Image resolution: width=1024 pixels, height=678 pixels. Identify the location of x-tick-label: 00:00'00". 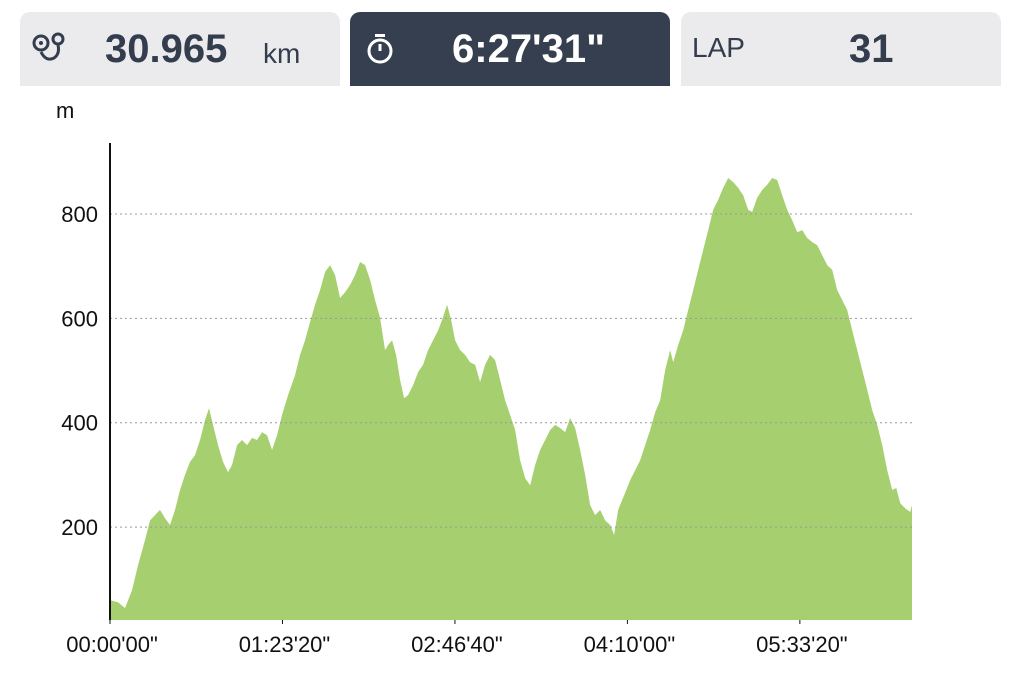
(112, 644).